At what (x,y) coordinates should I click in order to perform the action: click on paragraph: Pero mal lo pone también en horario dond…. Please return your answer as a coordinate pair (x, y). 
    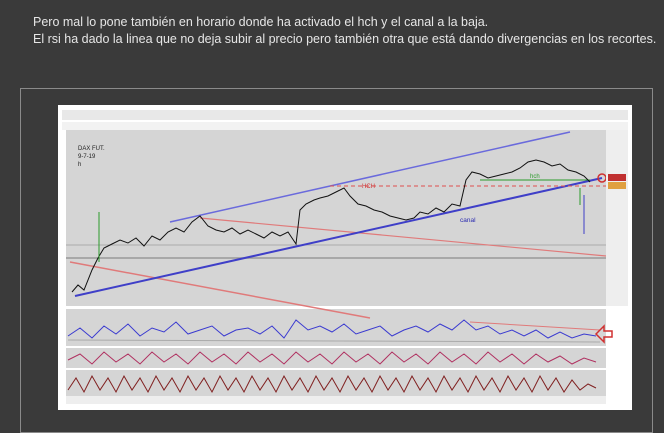
    Looking at the image, I should click on (261, 22).